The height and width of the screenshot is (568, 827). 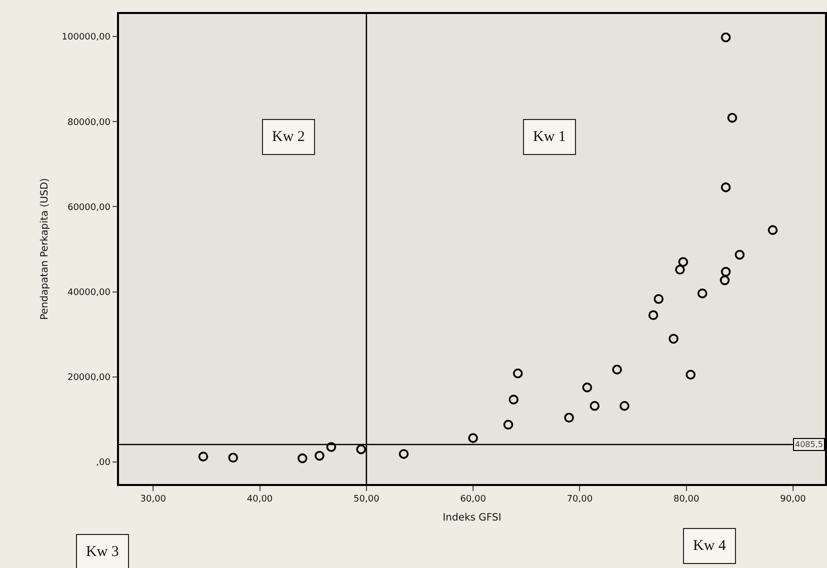 I want to click on text: Kw 3, so click(x=102, y=552).